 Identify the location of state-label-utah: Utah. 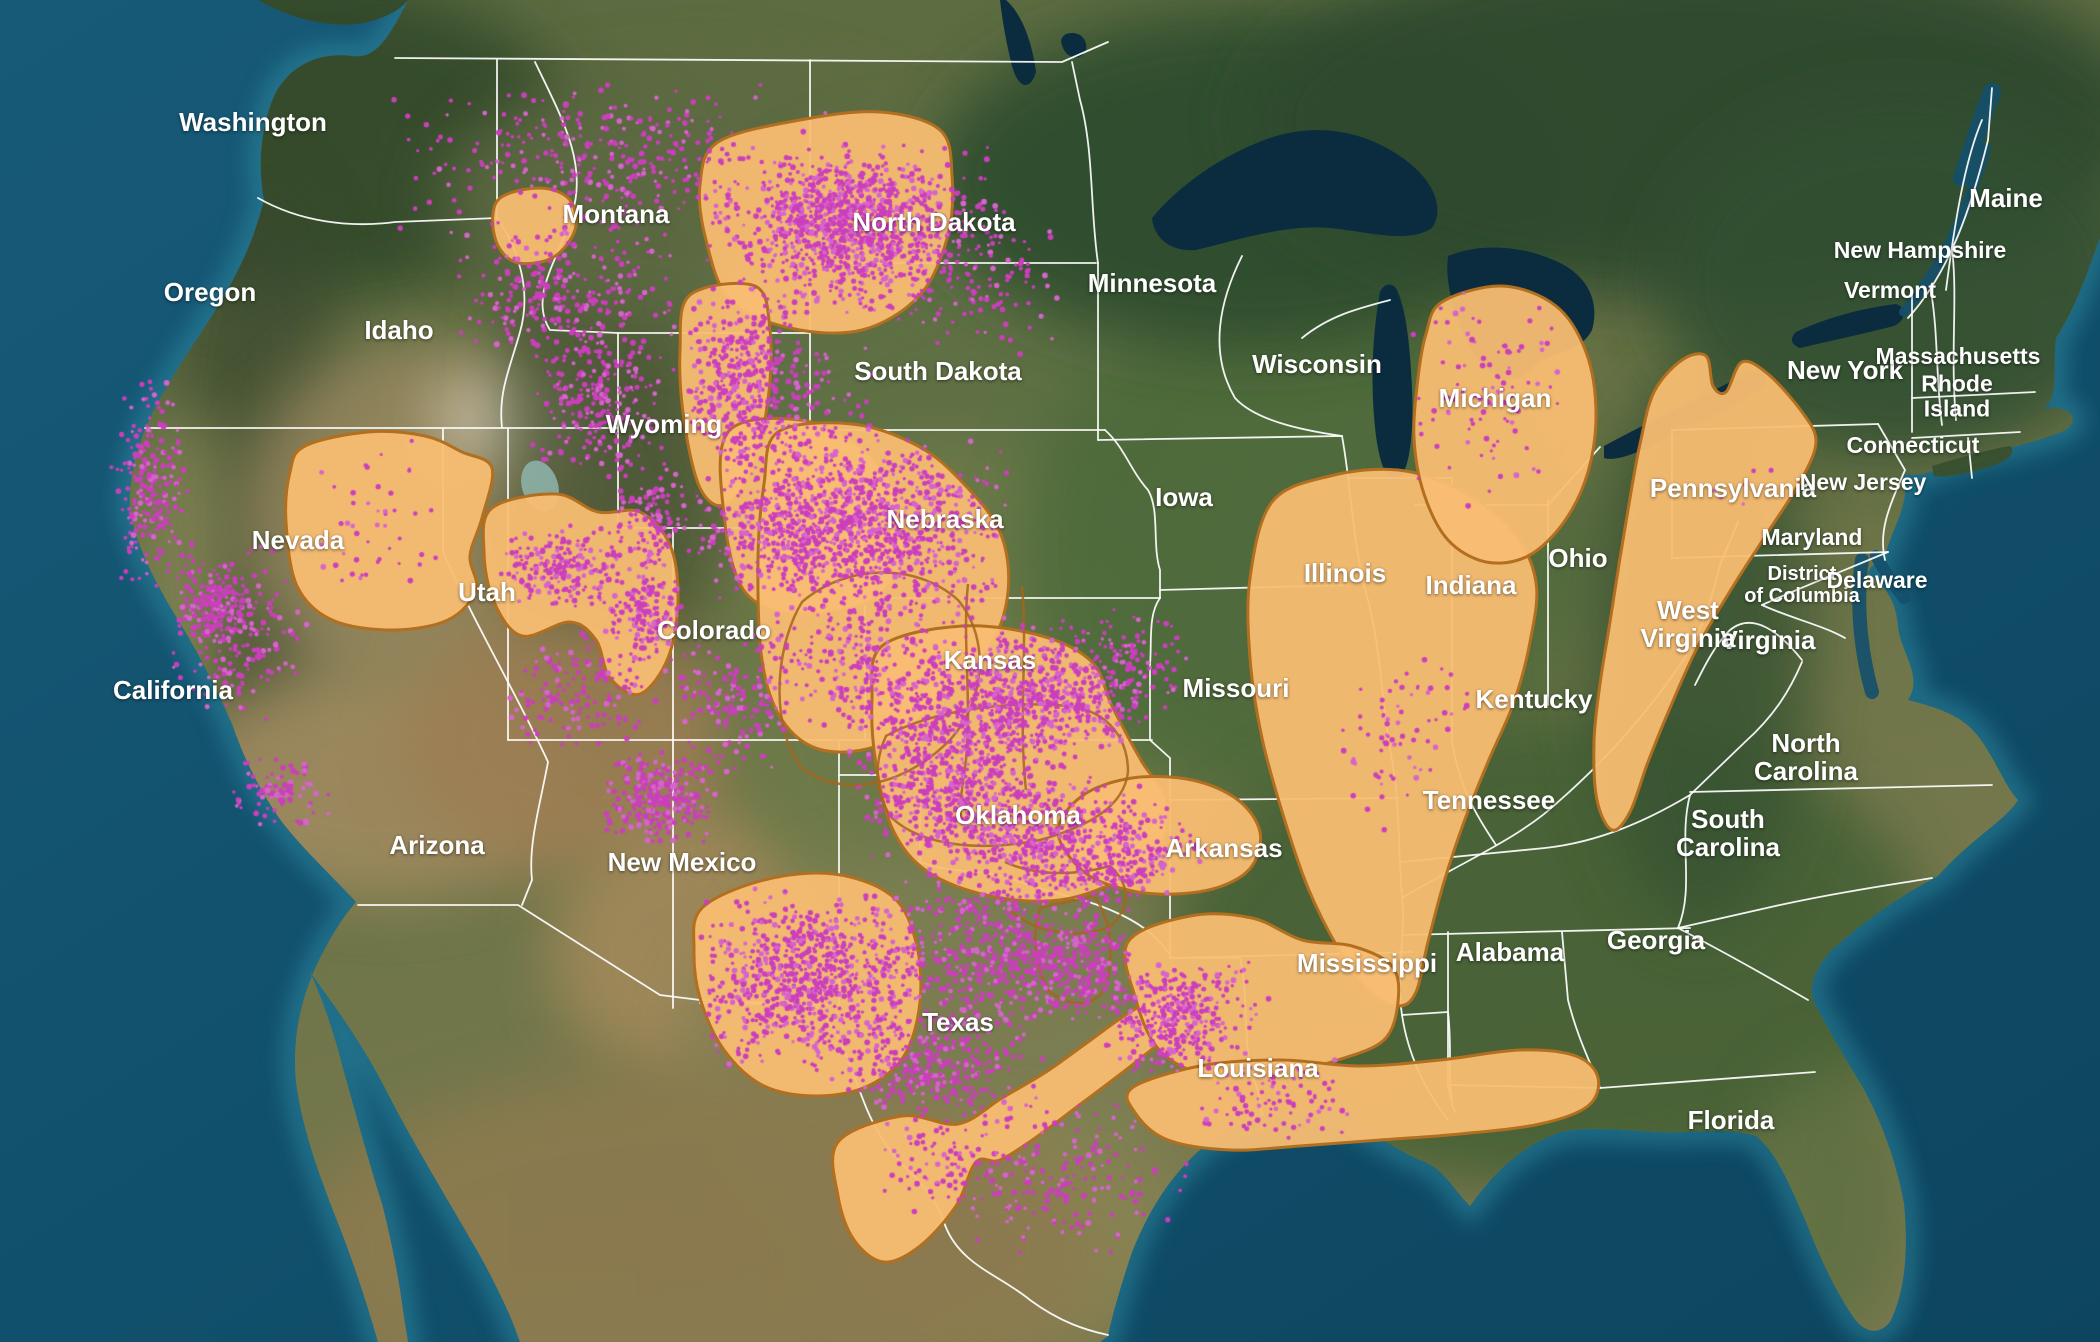
(487, 592).